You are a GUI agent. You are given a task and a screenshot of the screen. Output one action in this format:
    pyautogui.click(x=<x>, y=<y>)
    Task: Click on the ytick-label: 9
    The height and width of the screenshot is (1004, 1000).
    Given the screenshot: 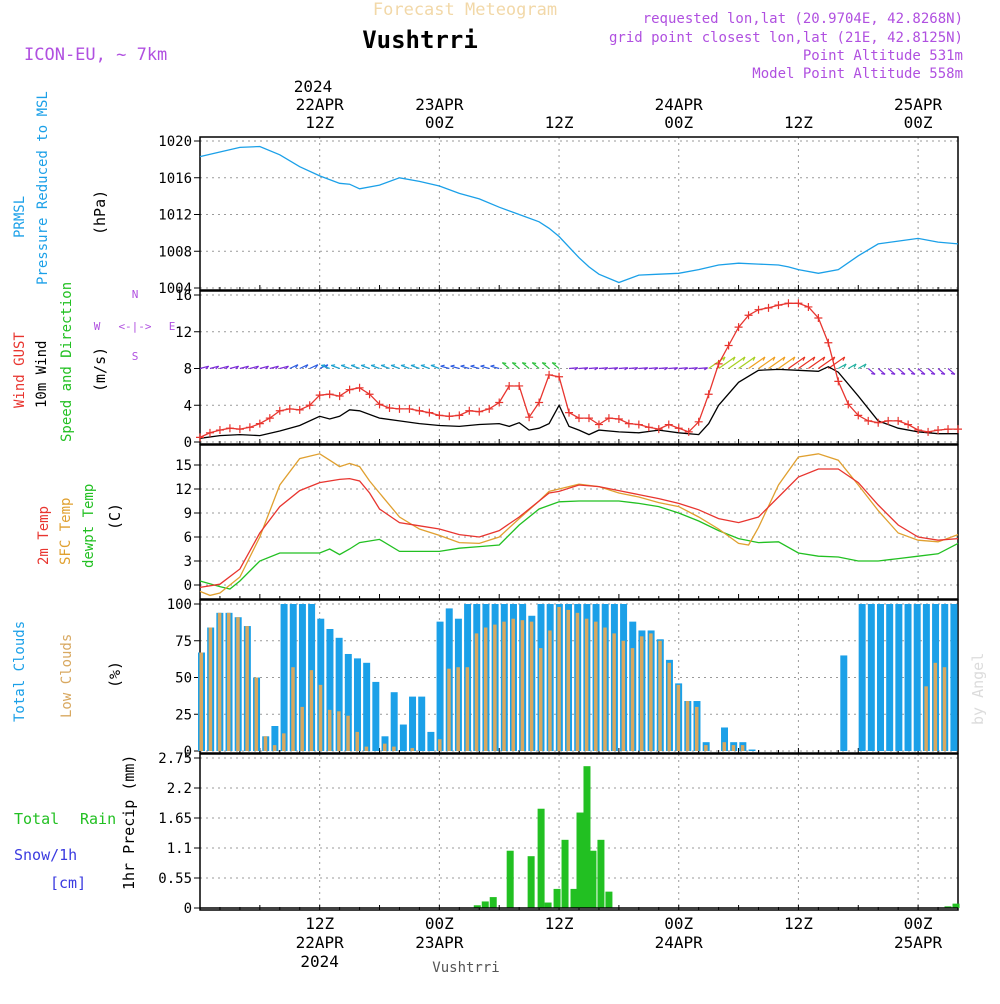 What is the action you would take?
    pyautogui.click(x=188, y=514)
    